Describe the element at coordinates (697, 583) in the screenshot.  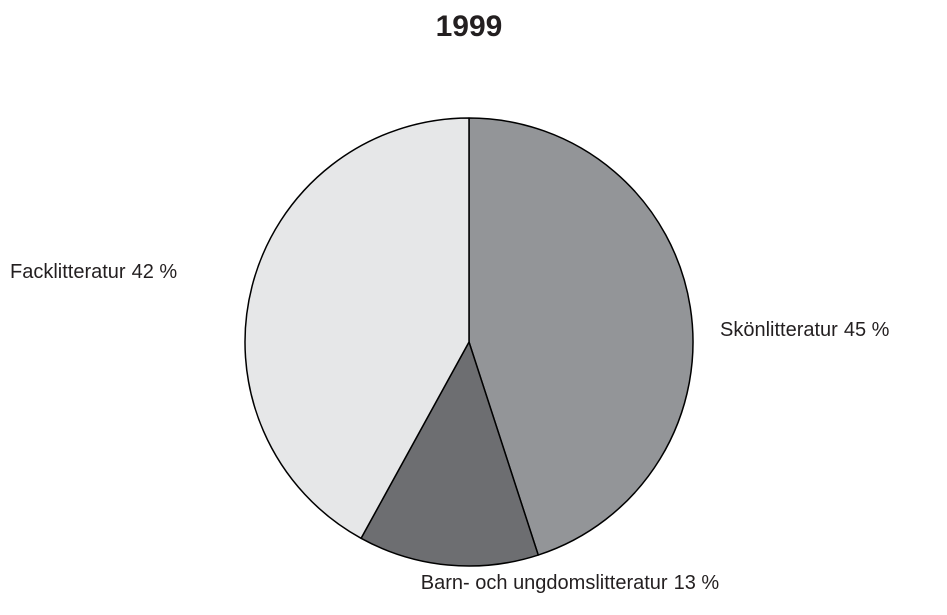
I see `value-label: 13 %` at that location.